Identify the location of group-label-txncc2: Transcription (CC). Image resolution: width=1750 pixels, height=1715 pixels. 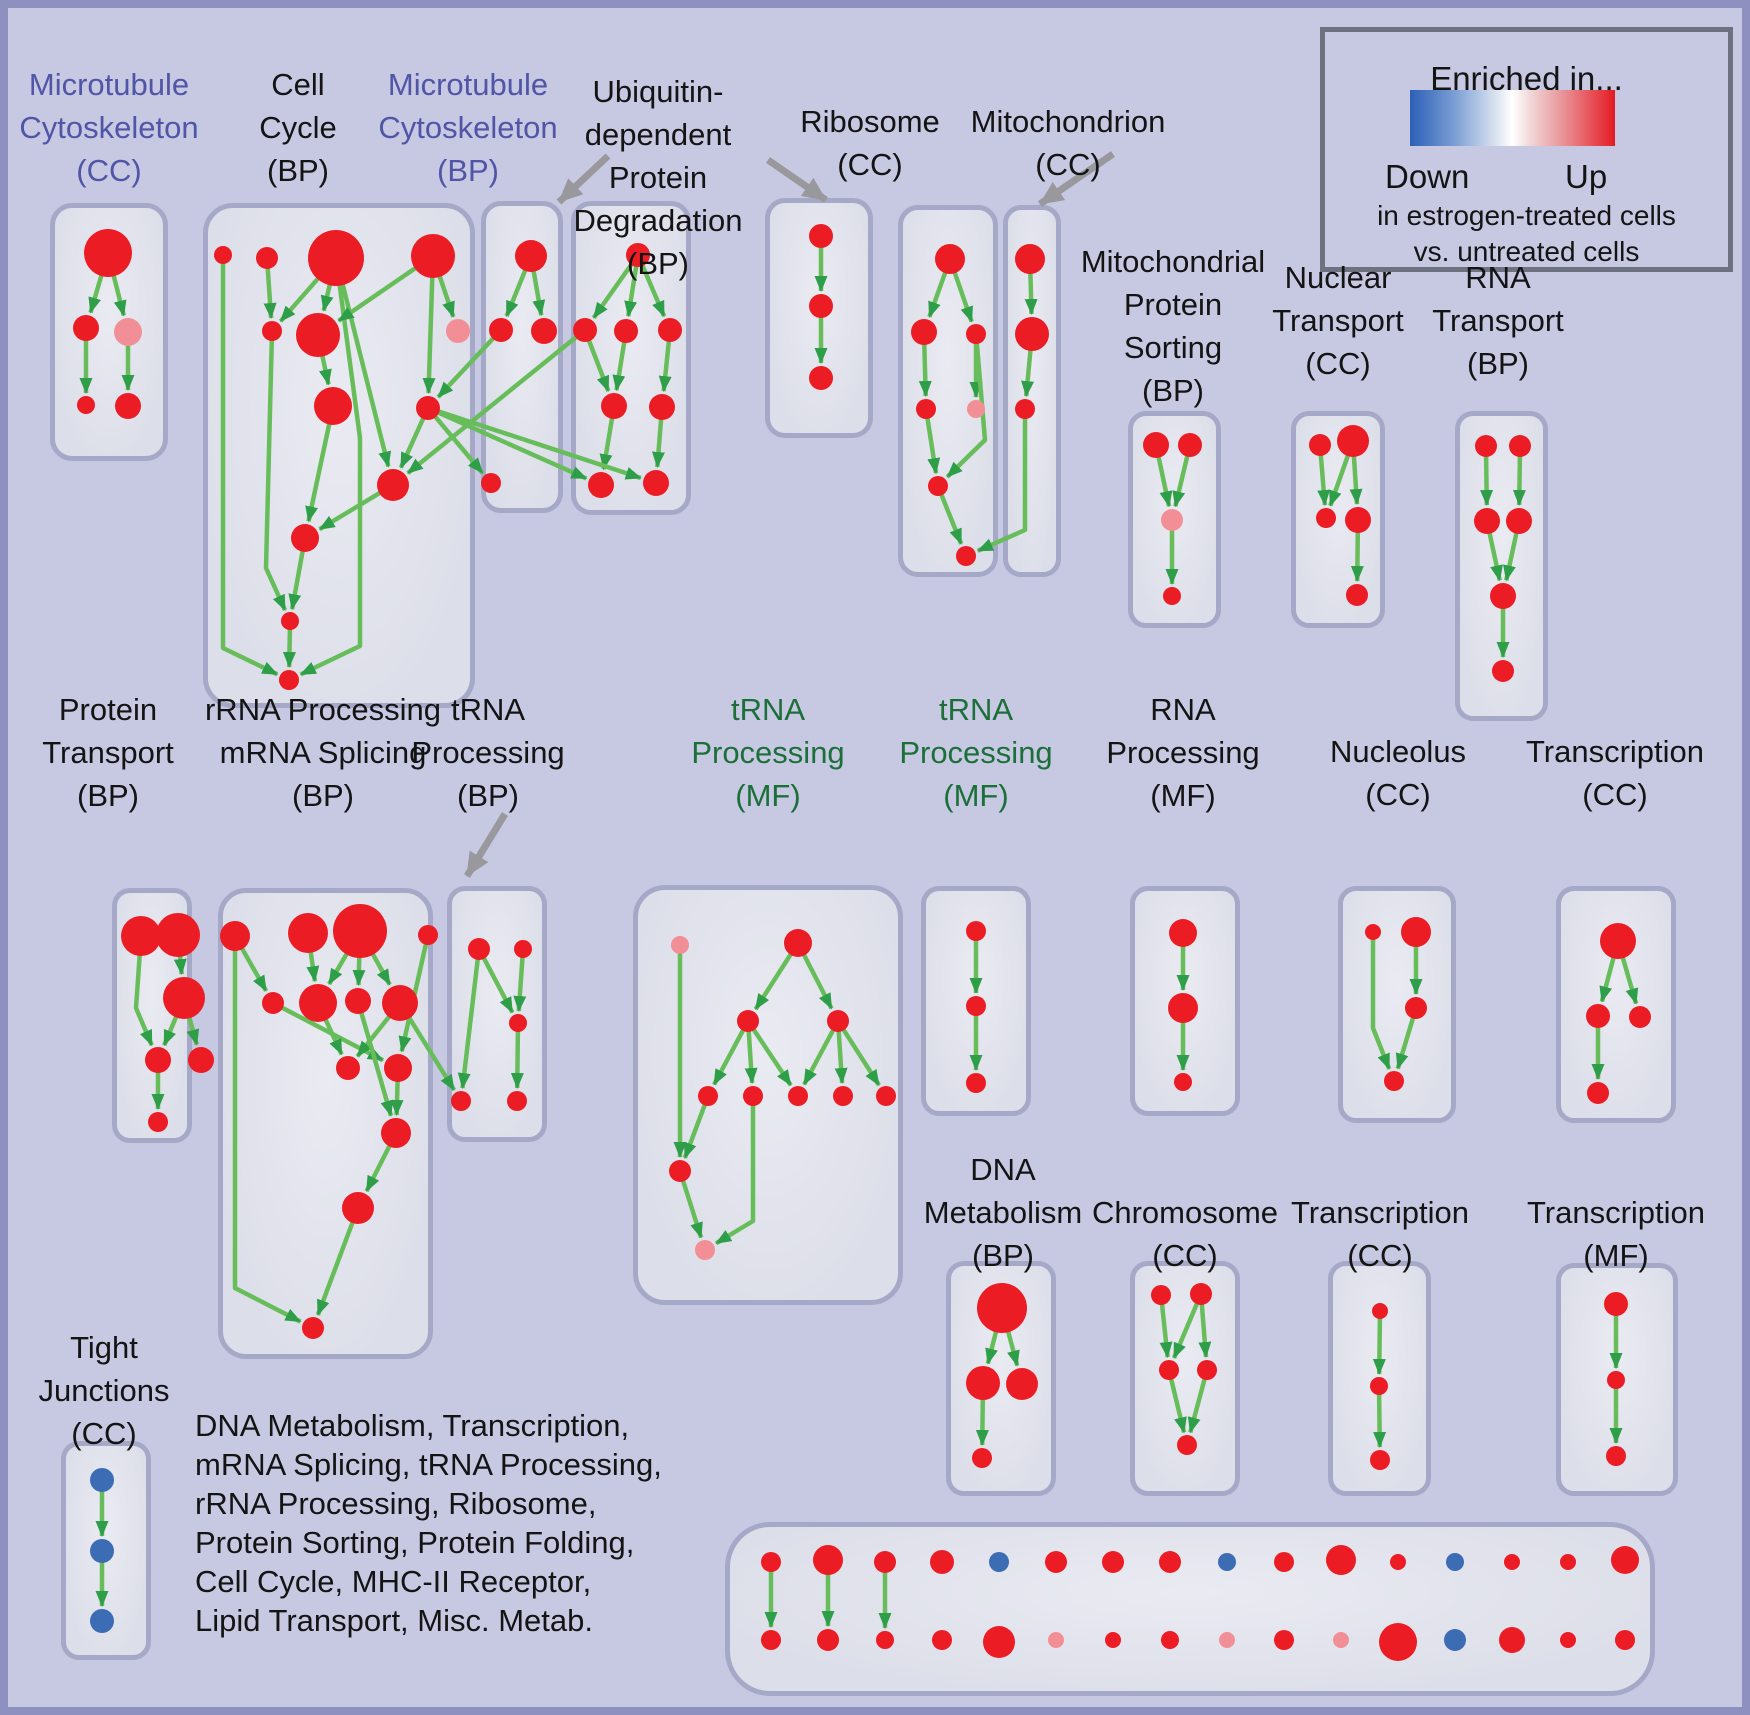
(1615, 773).